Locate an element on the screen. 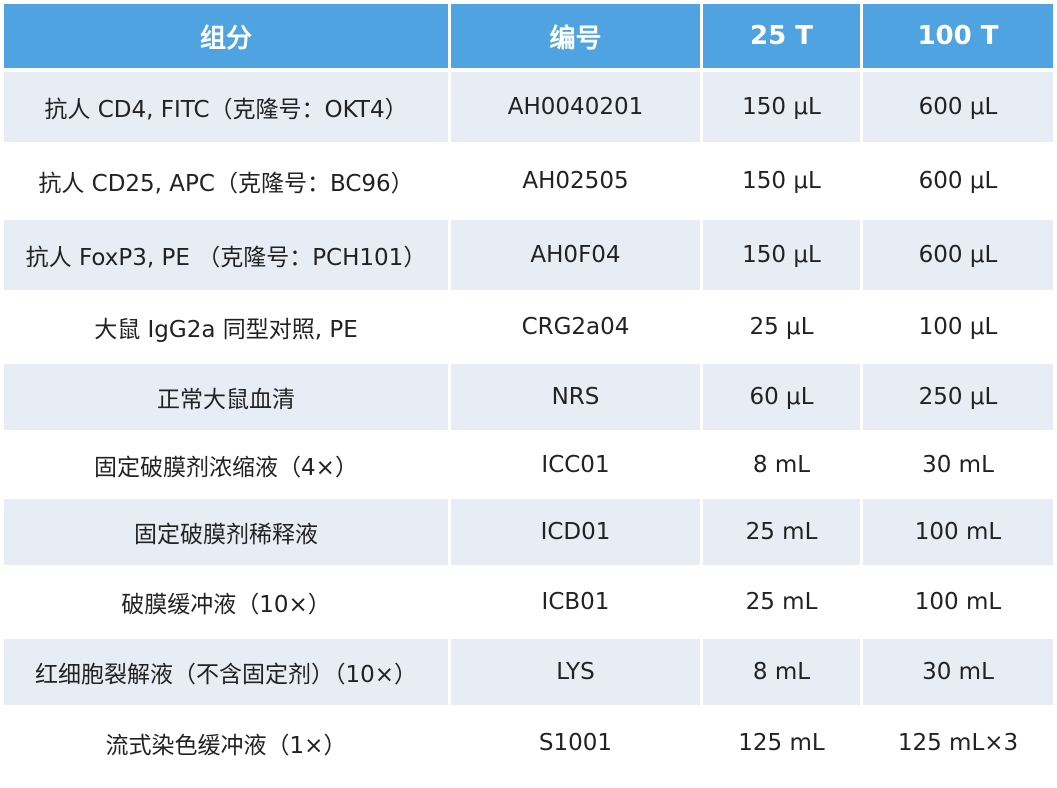 The width and height of the screenshot is (1057, 788). cell-component: 红细胞裂解液（不含固定剂）（10×） is located at coordinates (226, 672).